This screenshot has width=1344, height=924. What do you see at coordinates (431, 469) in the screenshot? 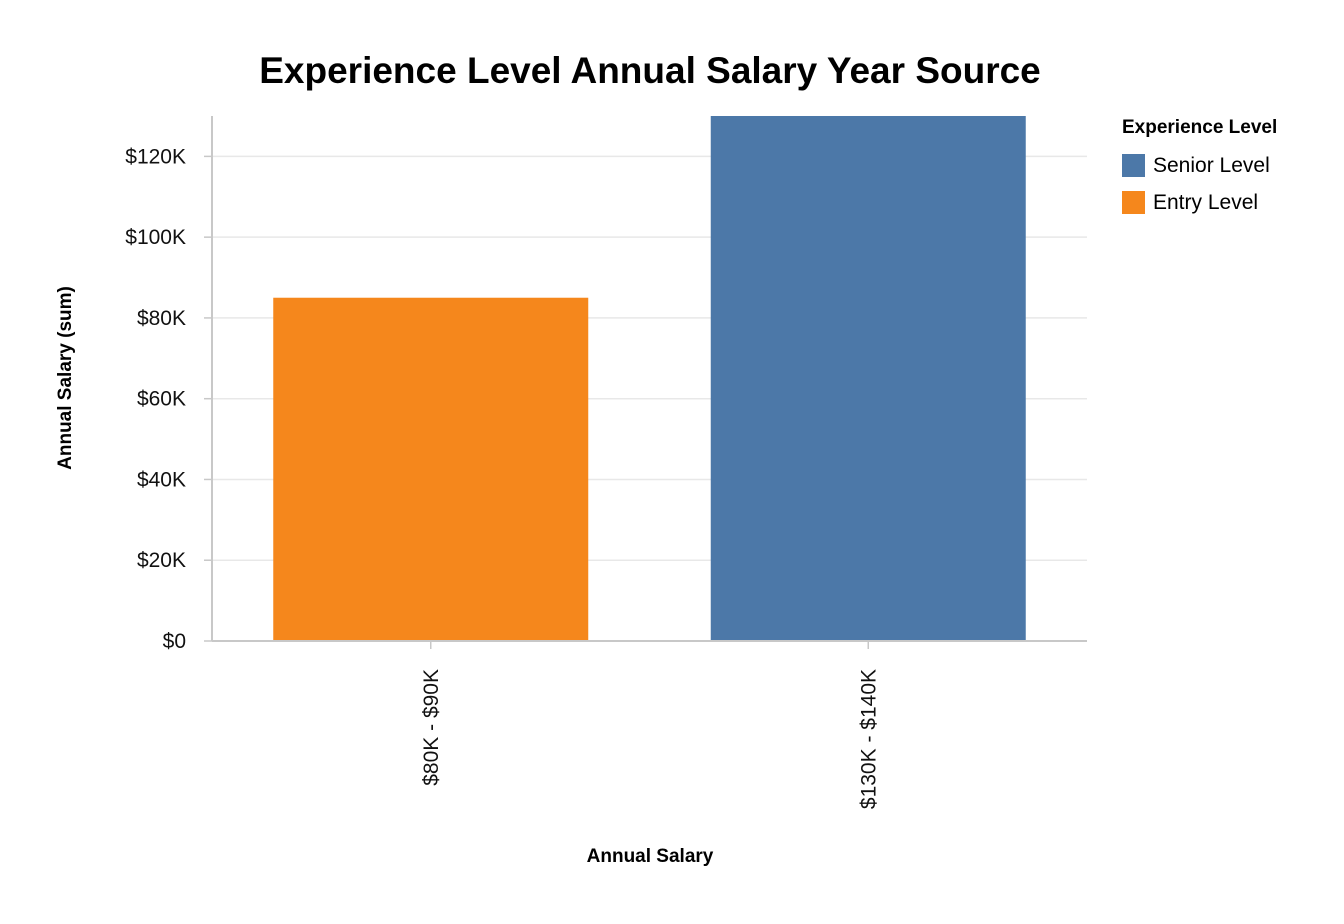
I see `bar-entry-level` at bounding box center [431, 469].